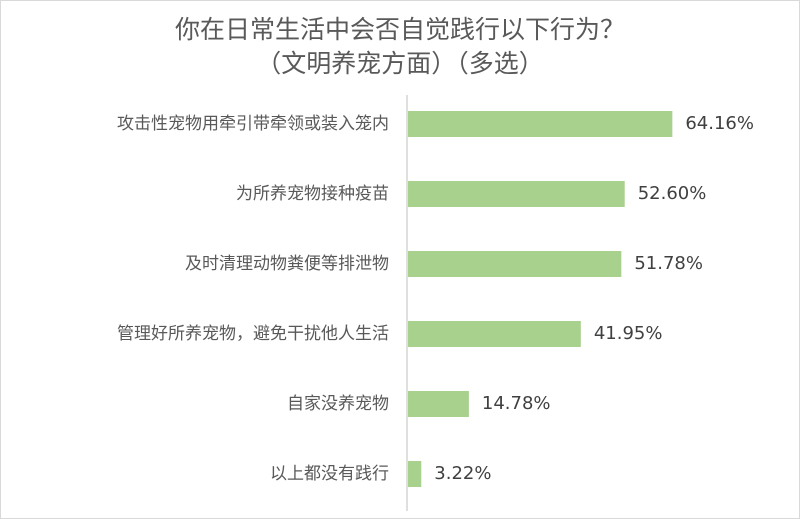  I want to click on category-label-1: 为所养宠物接种疫苗, so click(312, 194).